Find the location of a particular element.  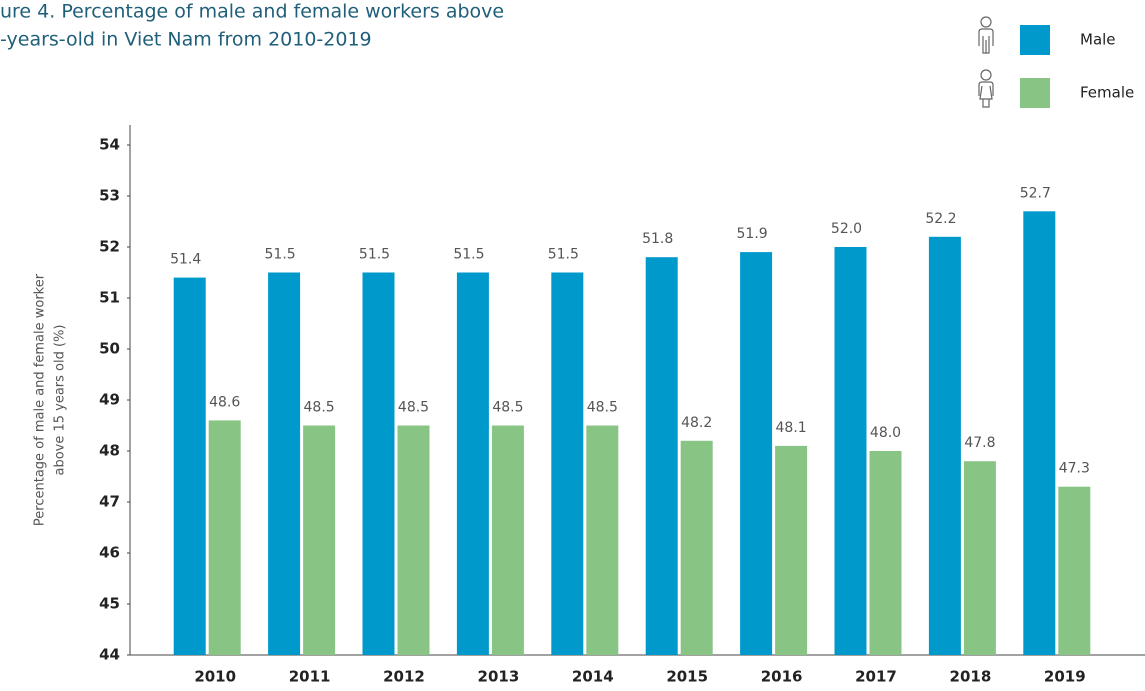

x-tick-label: 2018 is located at coordinates (971, 677).